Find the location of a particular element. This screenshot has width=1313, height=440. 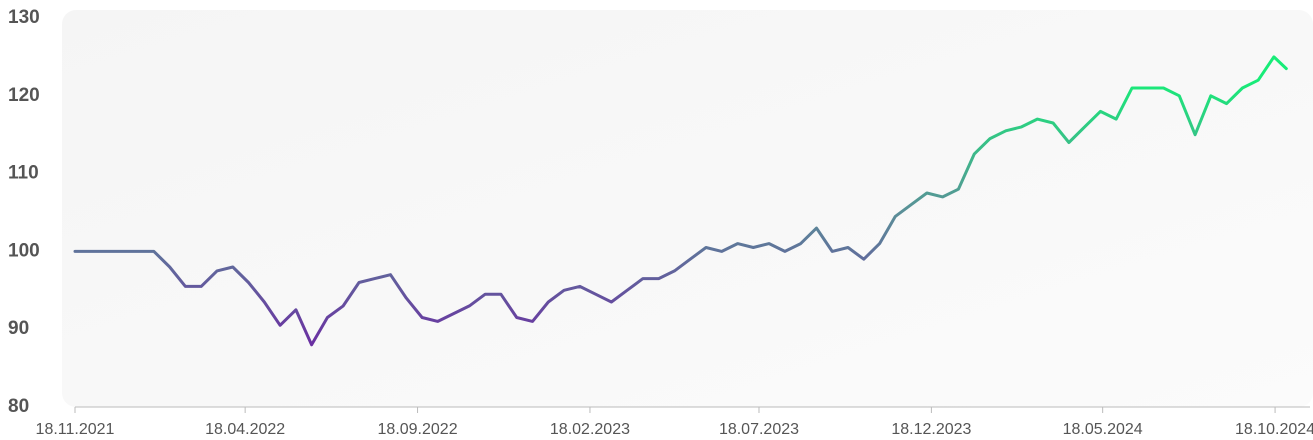

x-tick-label: 18.11.2021 is located at coordinates (75, 429).